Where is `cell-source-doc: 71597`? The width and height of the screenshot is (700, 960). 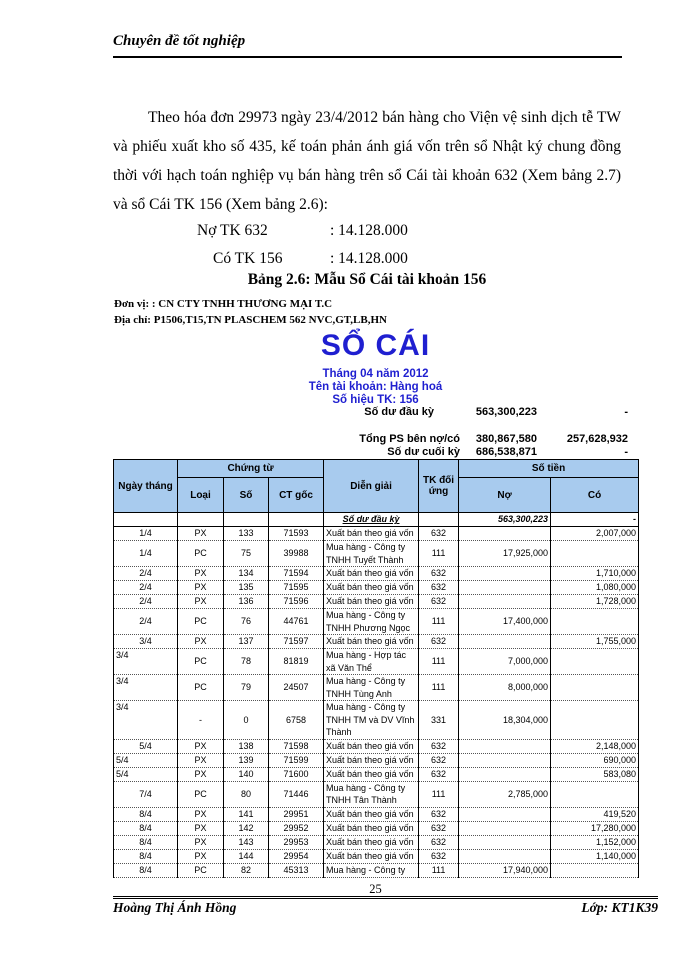 cell-source-doc: 71597 is located at coordinates (296, 641).